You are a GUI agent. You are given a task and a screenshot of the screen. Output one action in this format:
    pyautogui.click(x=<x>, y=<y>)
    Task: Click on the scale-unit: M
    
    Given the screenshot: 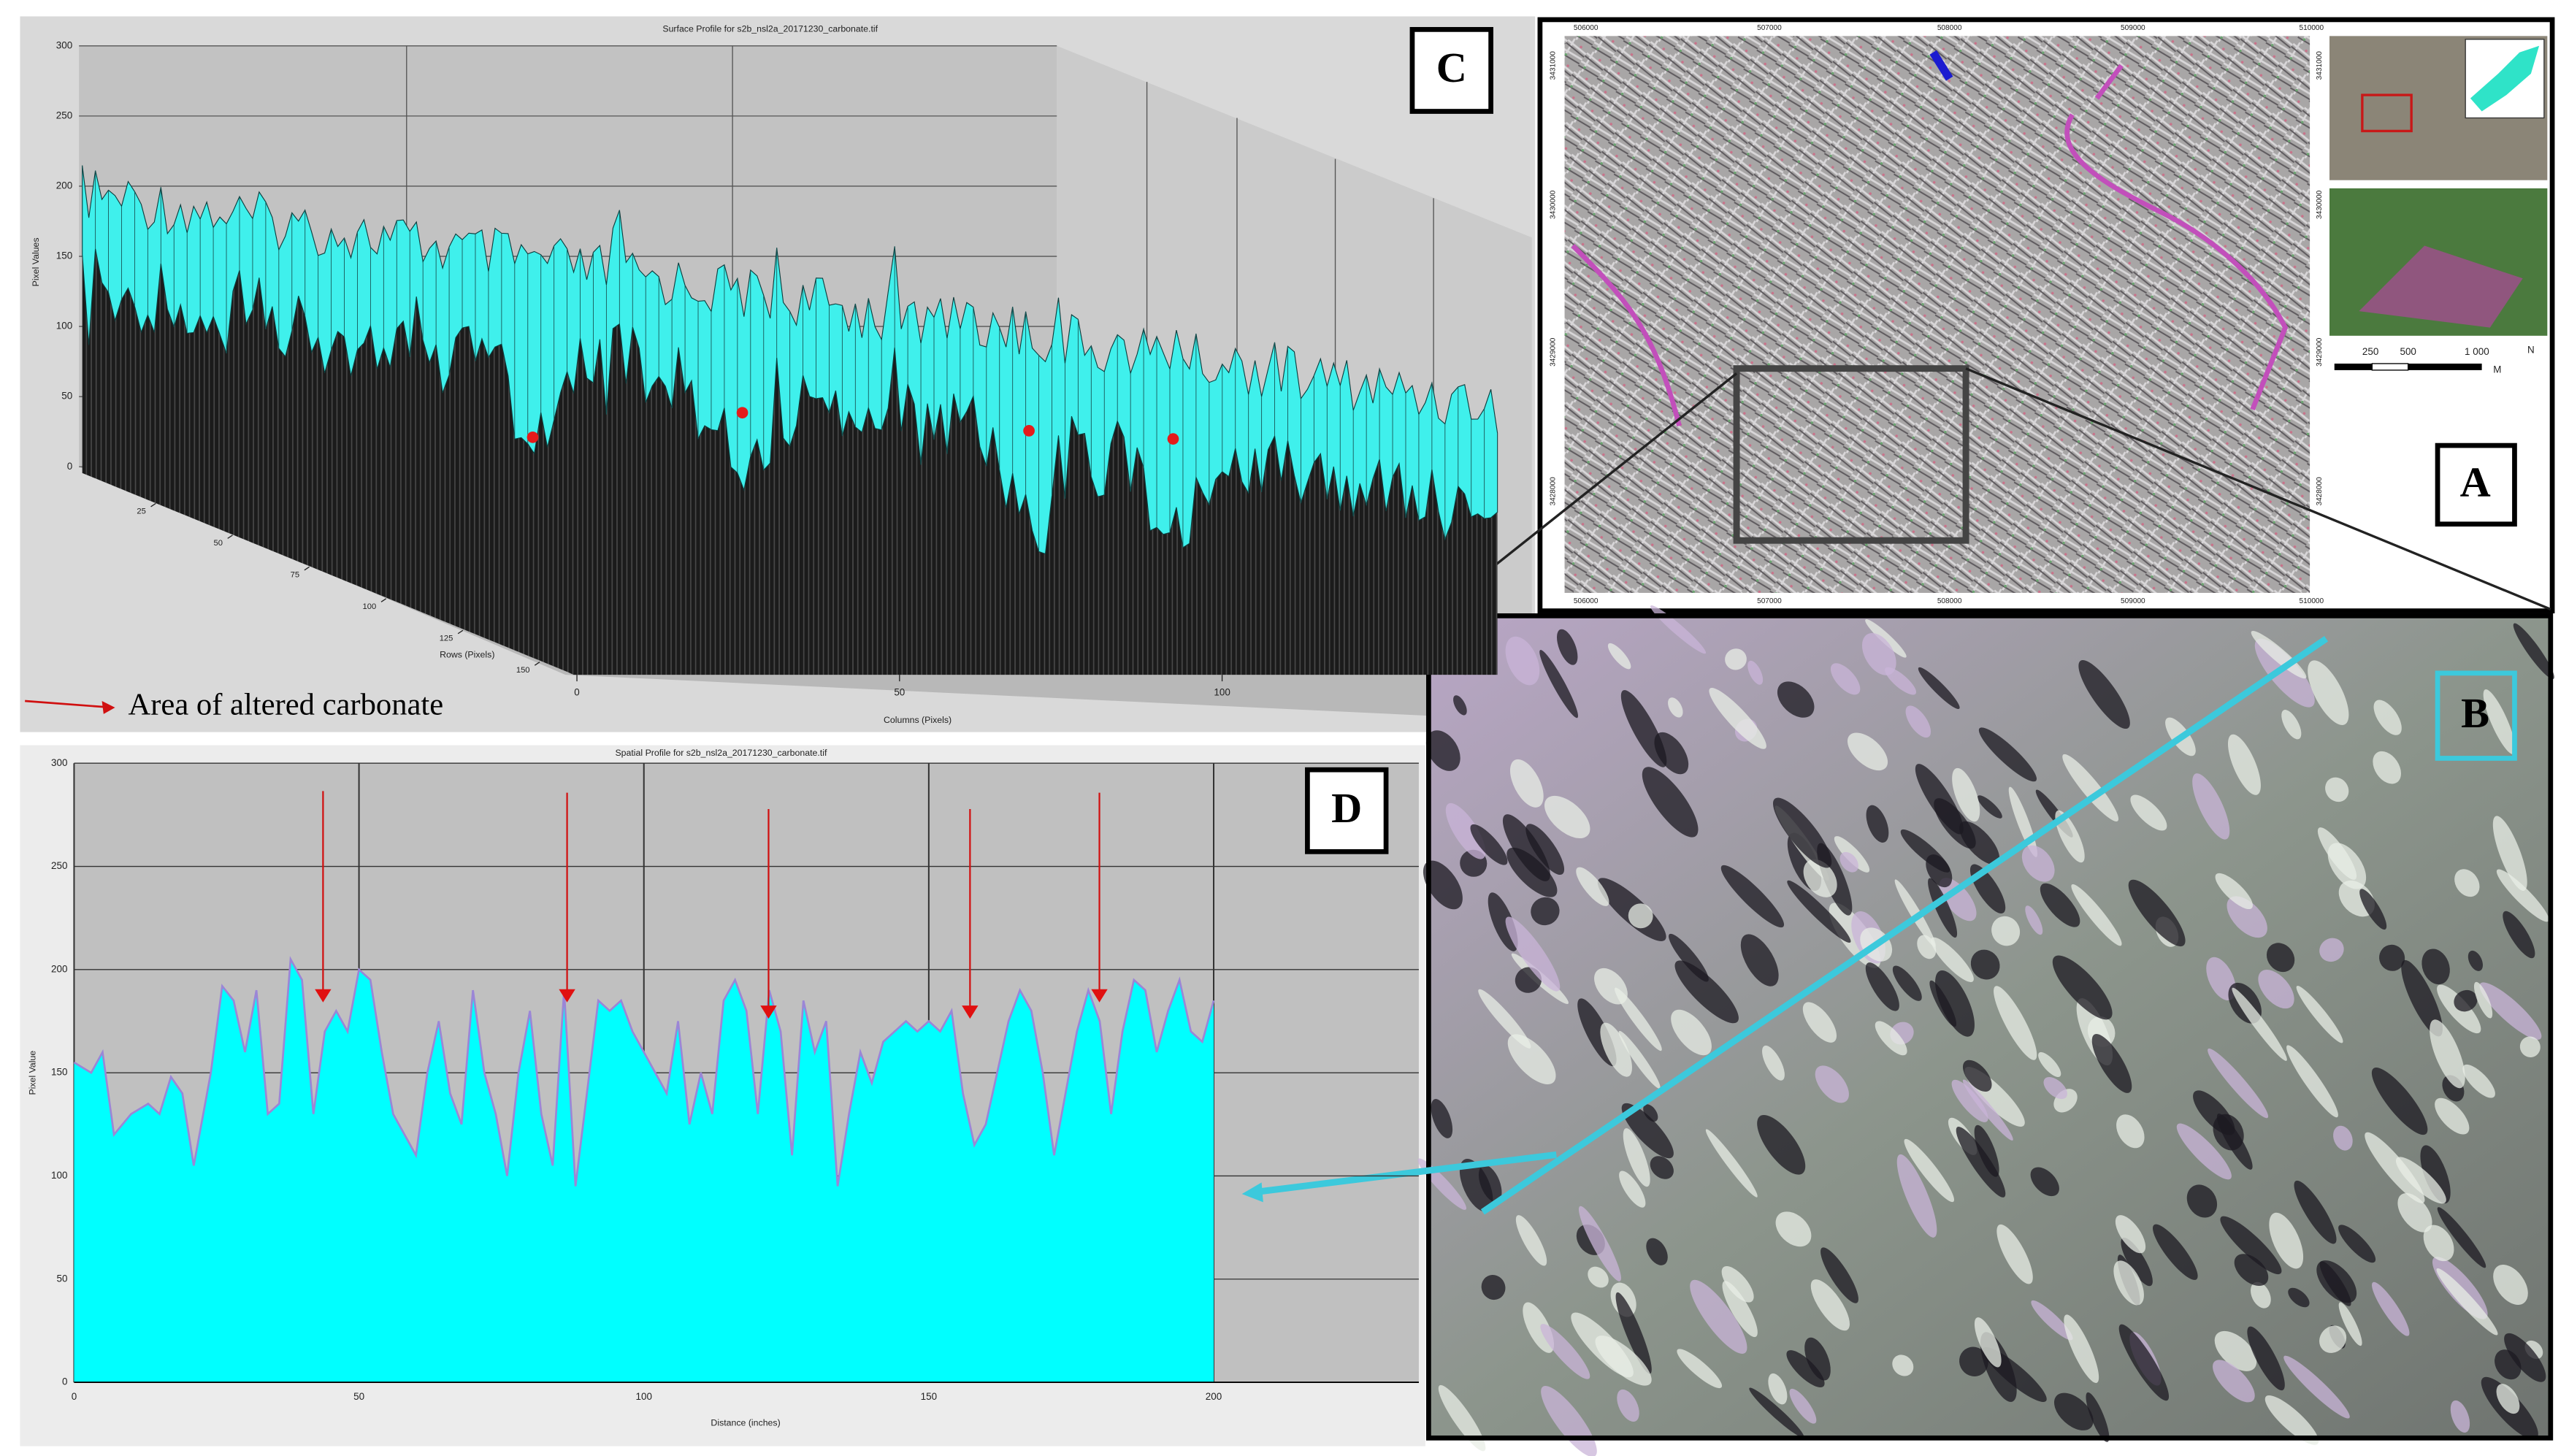 What is the action you would take?
    pyautogui.click(x=2497, y=369)
    